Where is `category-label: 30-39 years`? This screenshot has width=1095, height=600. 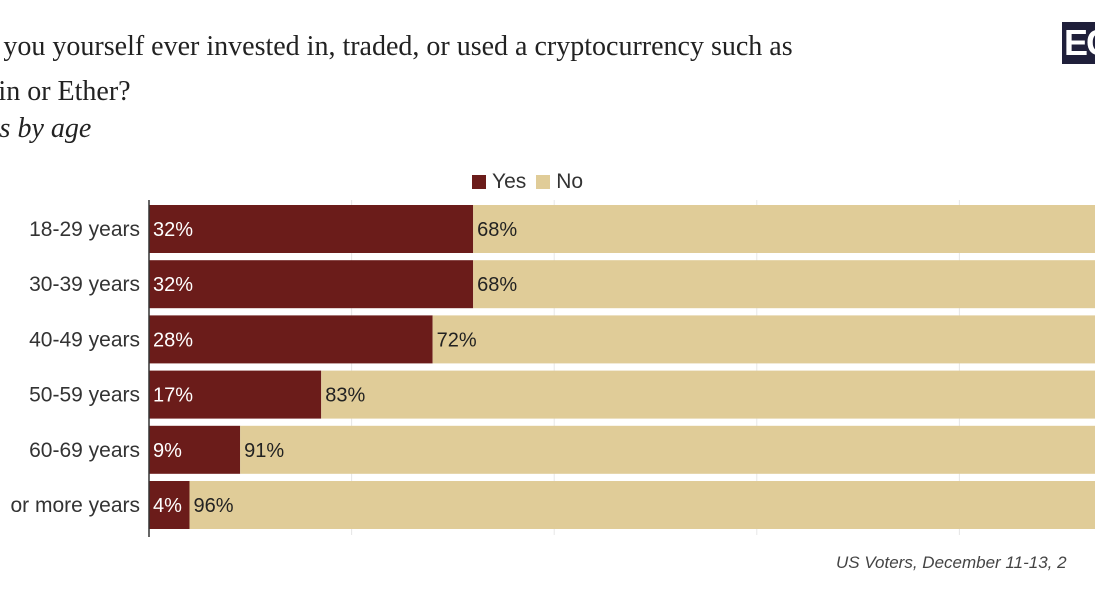
category-label: 30-39 years is located at coordinates (84, 284).